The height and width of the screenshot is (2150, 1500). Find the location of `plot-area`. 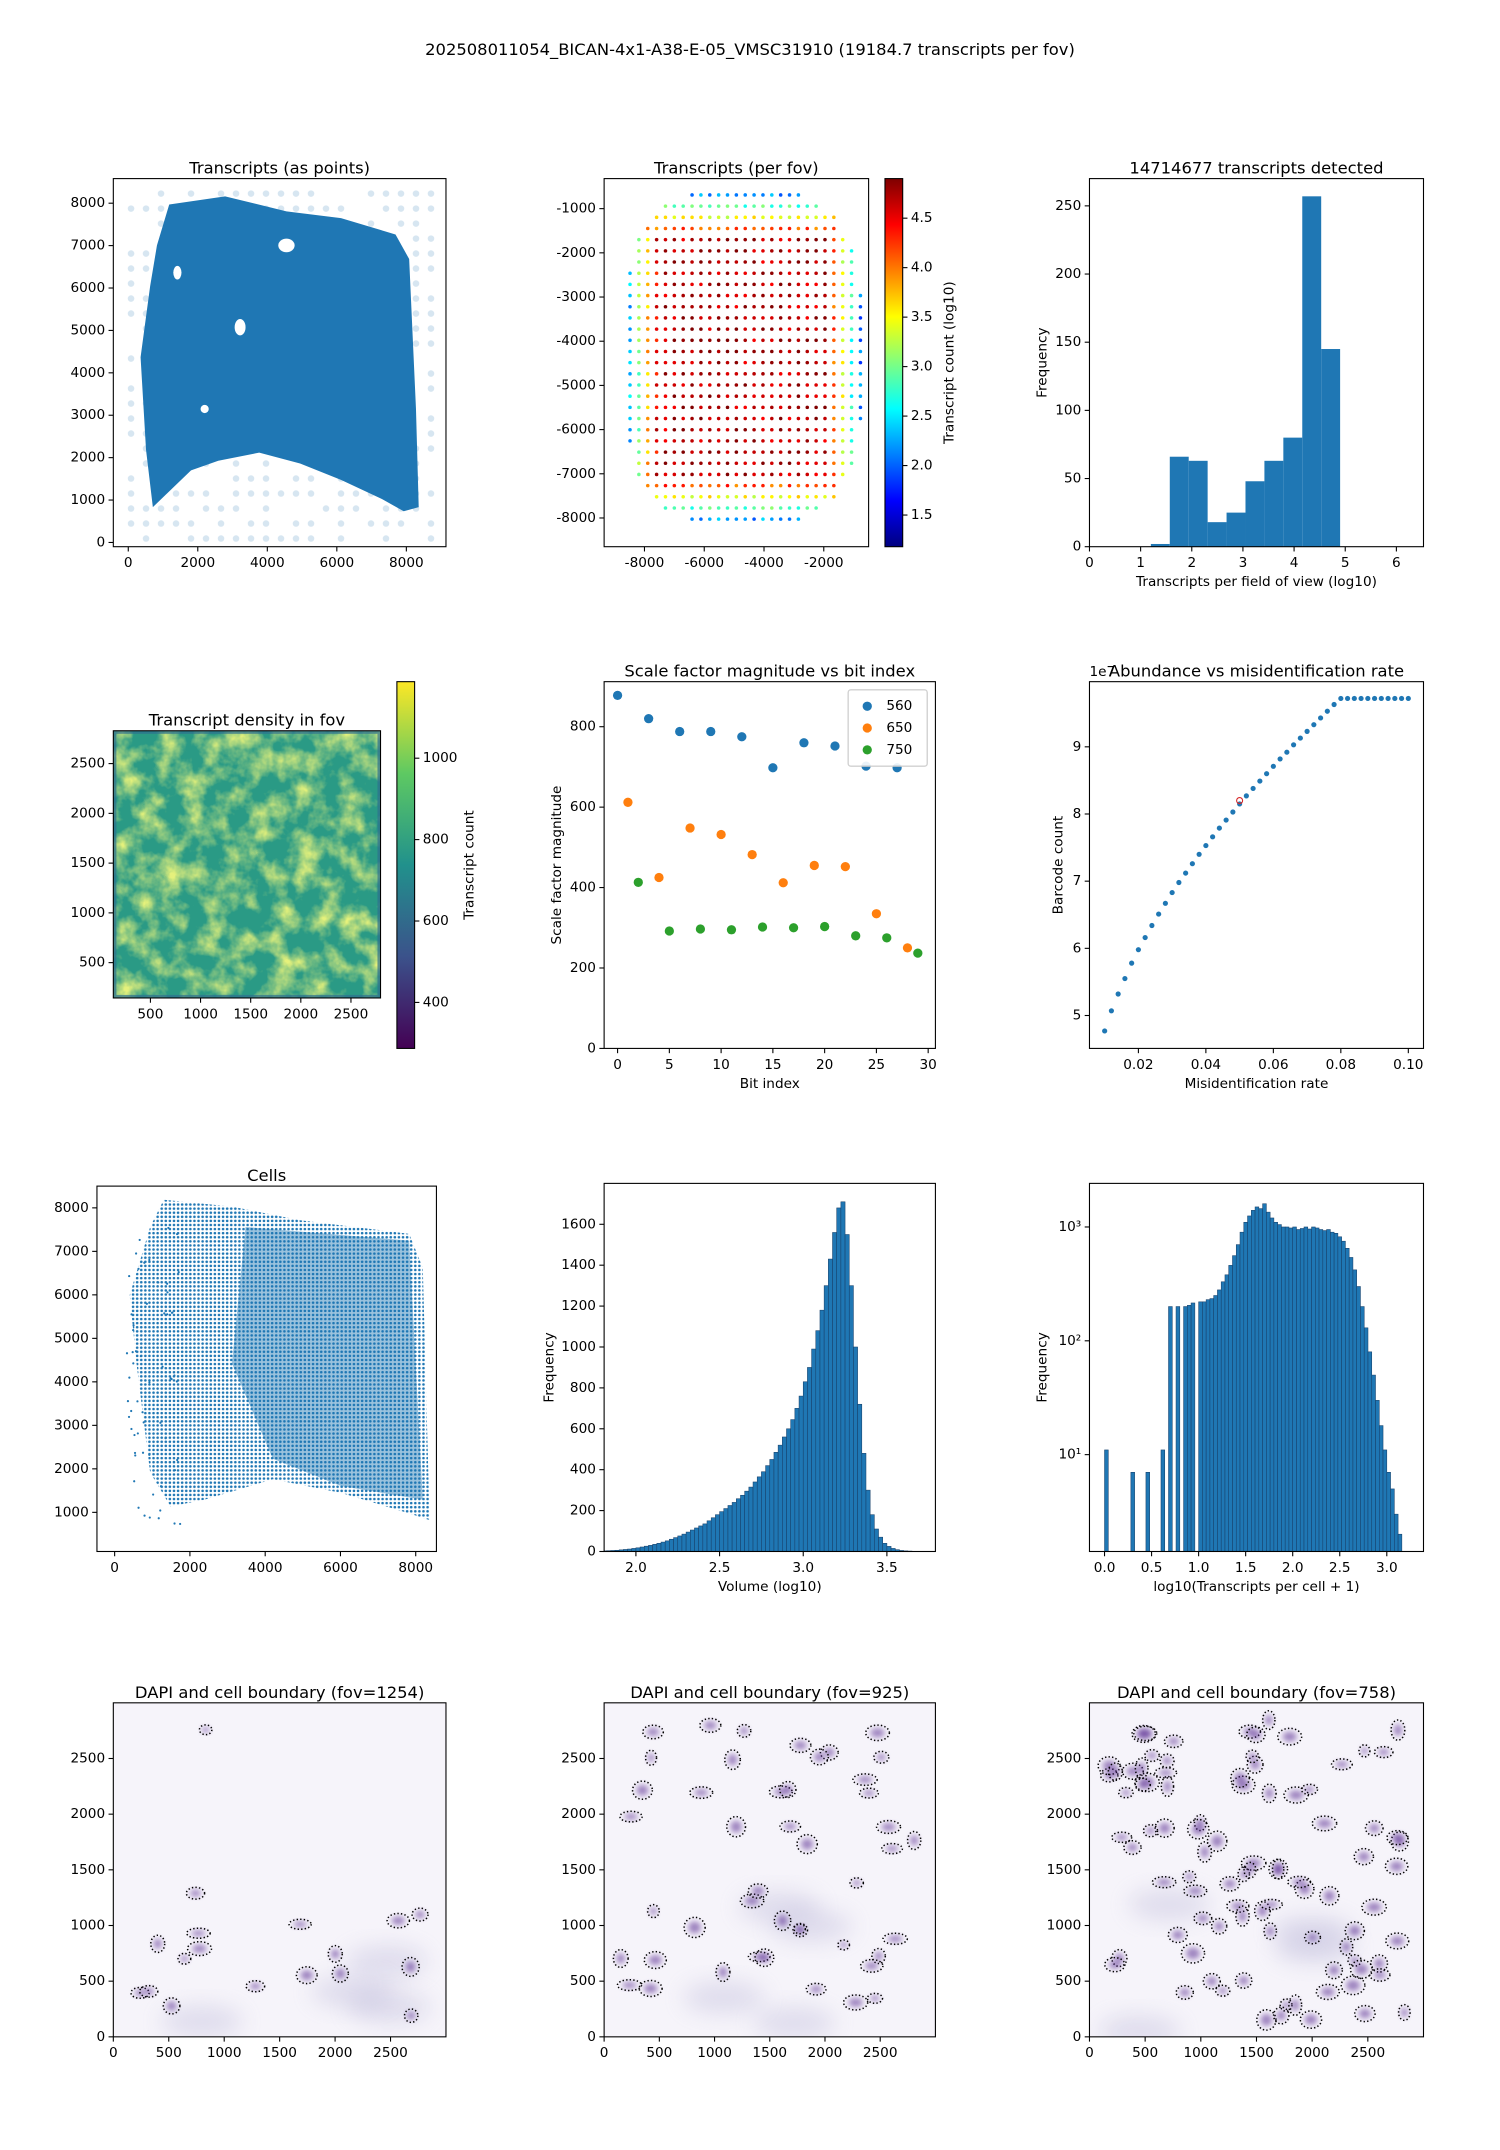

plot-area is located at coordinates (1255, 1377).